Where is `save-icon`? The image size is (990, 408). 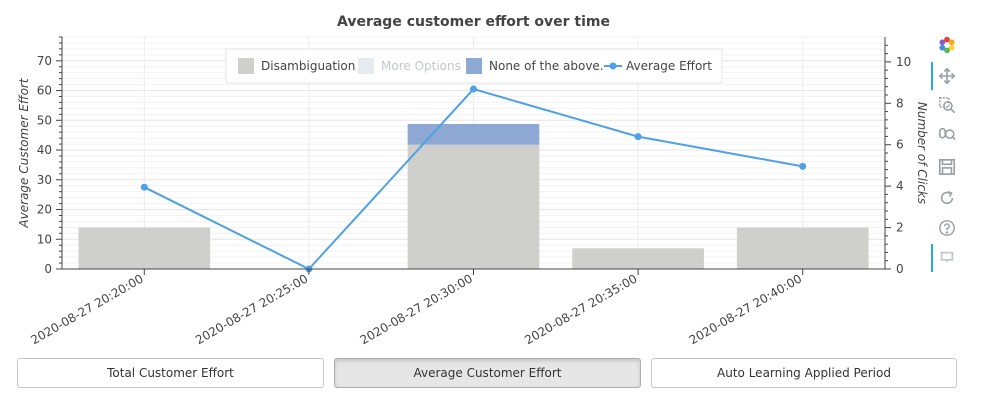
save-icon is located at coordinates (947, 167).